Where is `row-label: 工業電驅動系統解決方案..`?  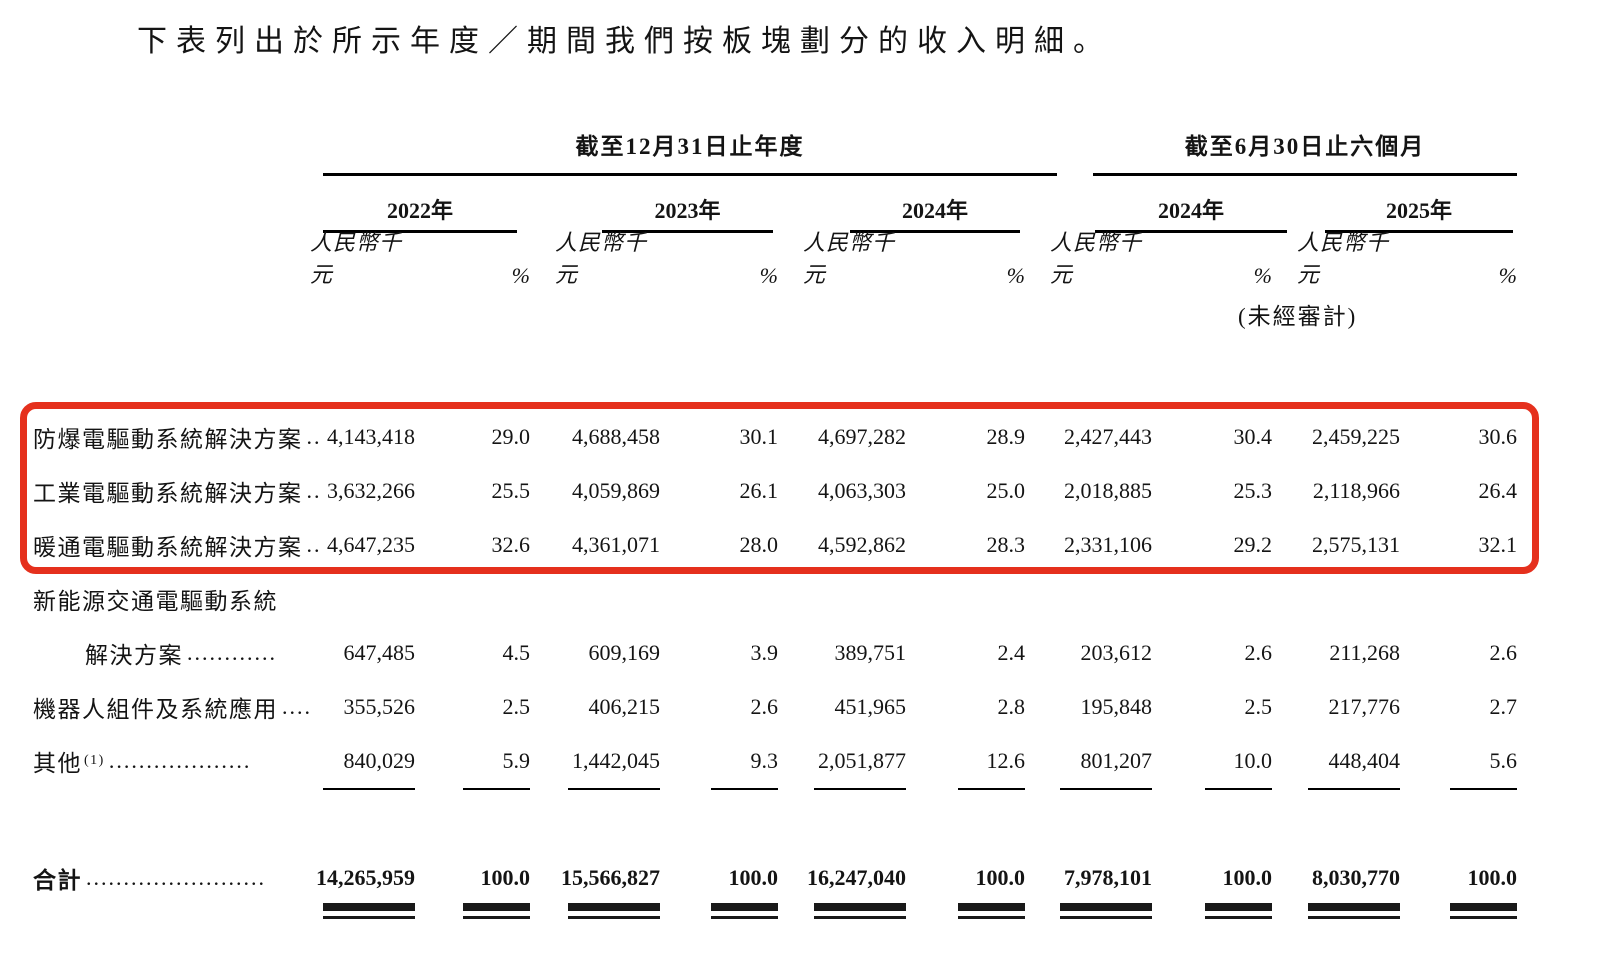 row-label: 工業電驅動系統解決方案.. is located at coordinates (177, 492).